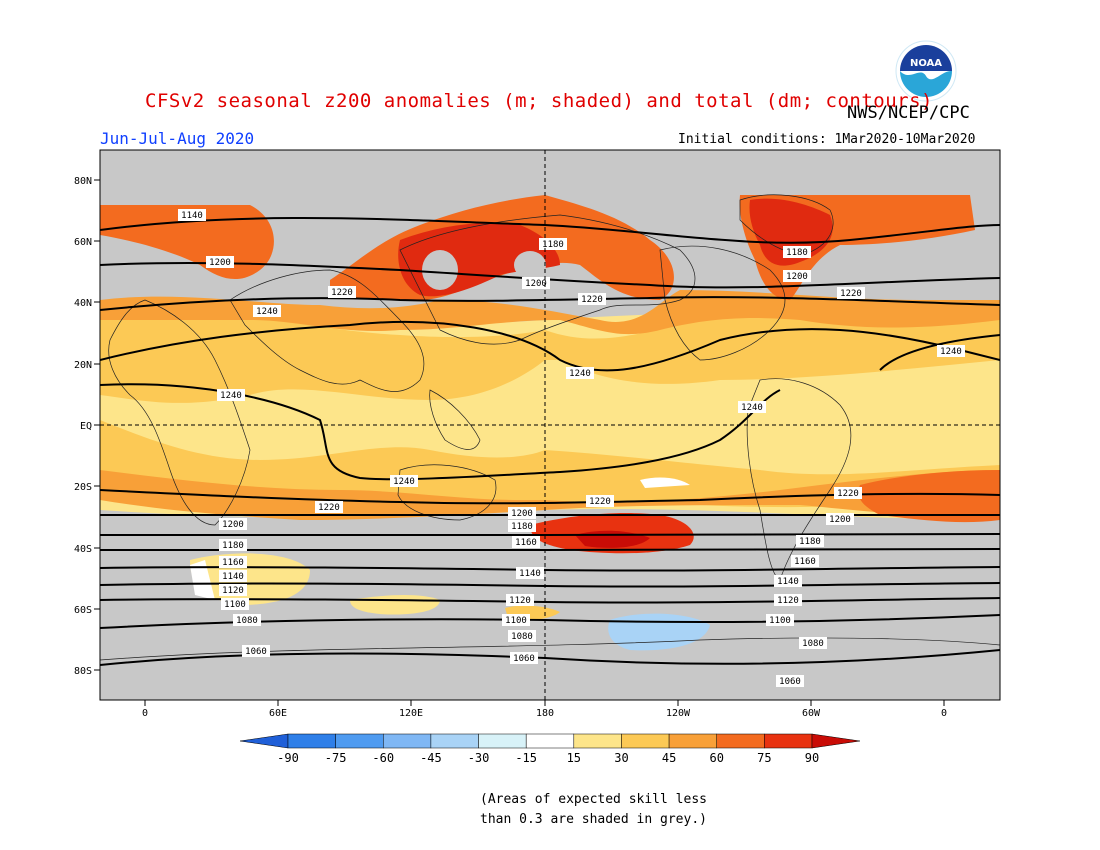 This screenshot has height=850, width=1100. I want to click on footnote-line-2: than 0.3 are shaded in grey.), so click(593, 819).